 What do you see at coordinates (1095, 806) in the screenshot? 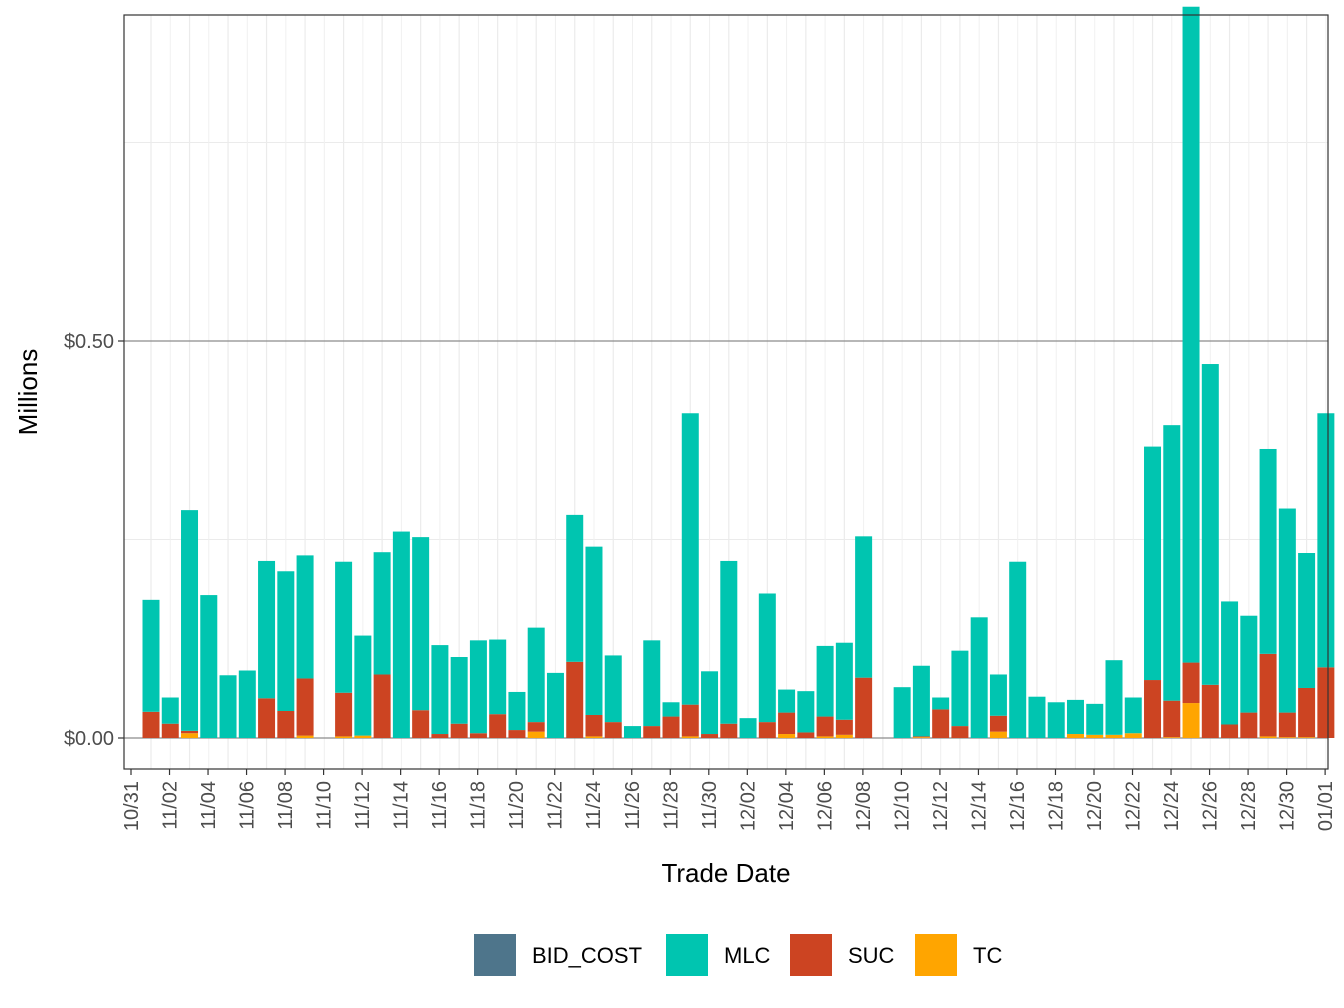
I see `x-tick-label: 12/20` at bounding box center [1095, 806].